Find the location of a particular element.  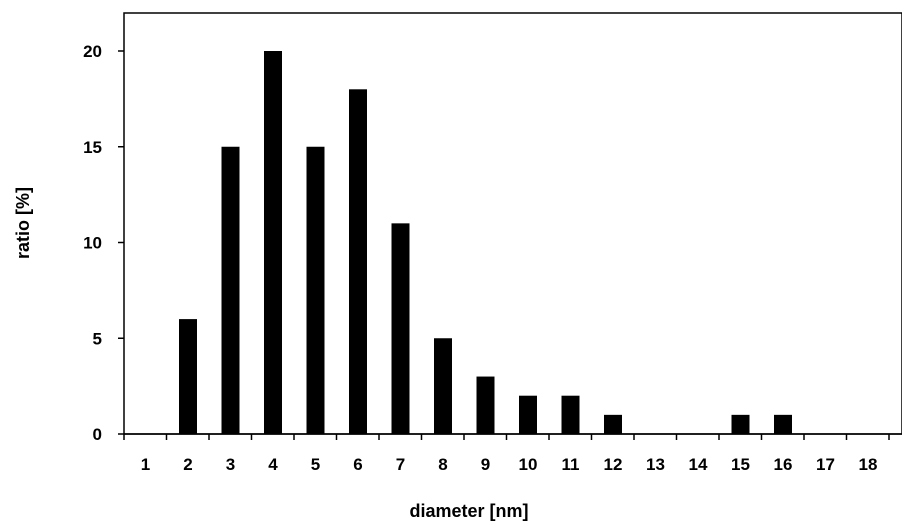

x-tick-label: 9 is located at coordinates (485, 464).